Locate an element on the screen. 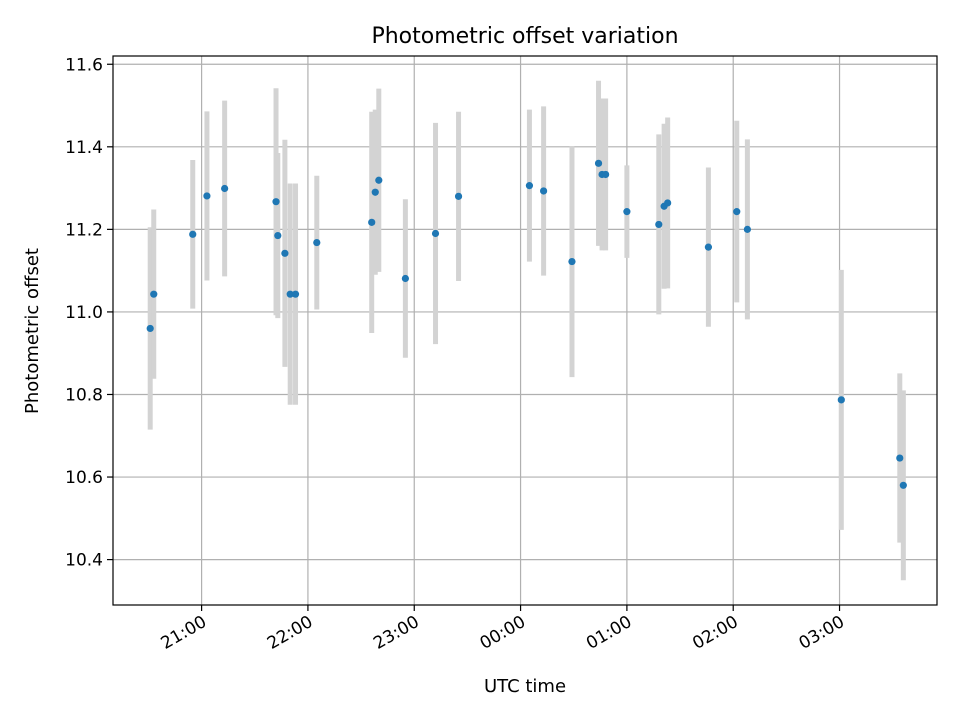 The image size is (960, 720). y-tick-label: 10.8 is located at coordinates (84, 395).